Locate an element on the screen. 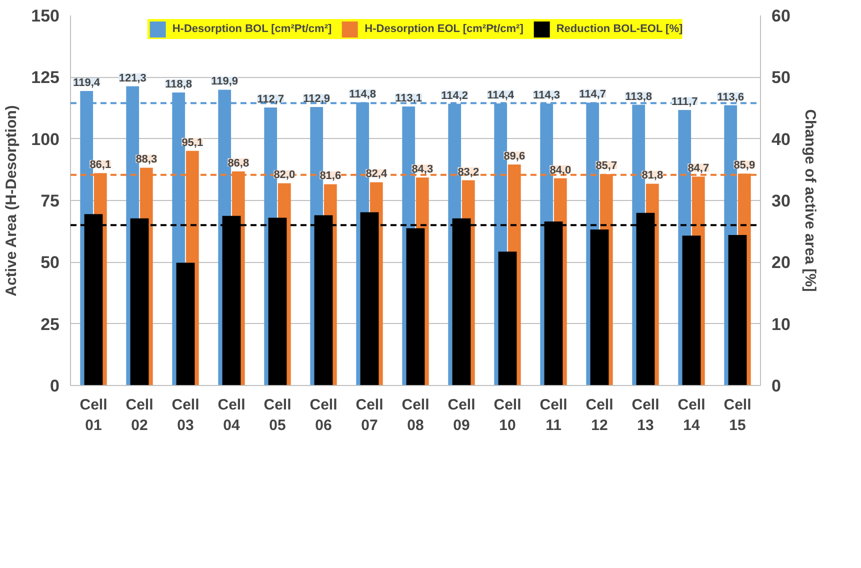 This screenshot has height=568, width=861. data-label: 81,6 is located at coordinates (331, 176).